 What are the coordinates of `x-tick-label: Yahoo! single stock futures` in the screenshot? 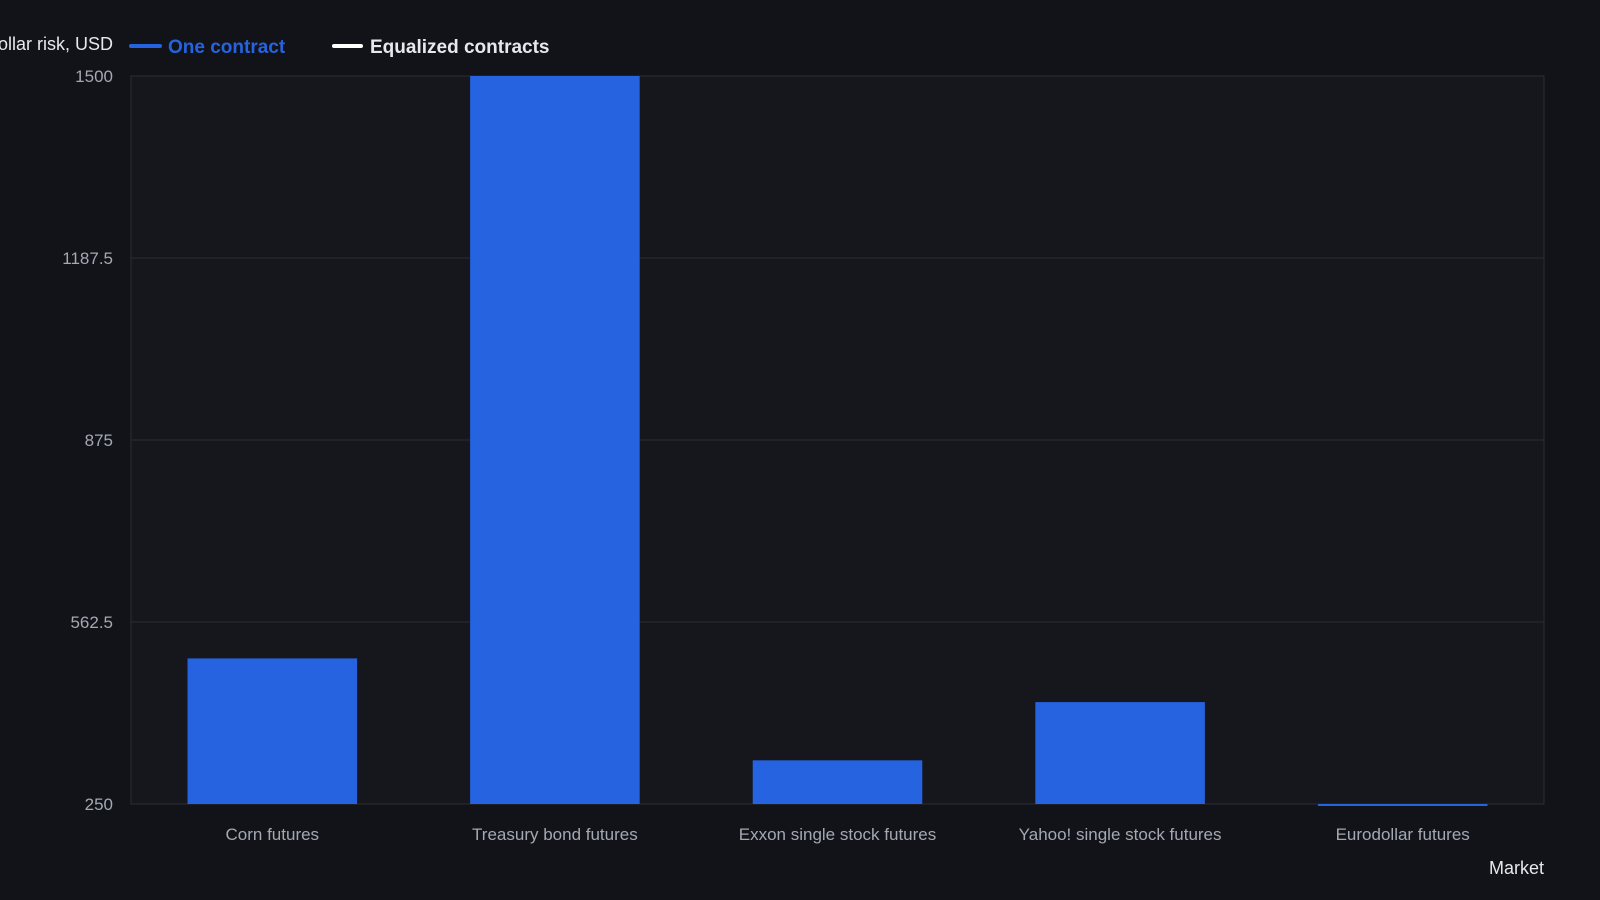 It's located at (1120, 834).